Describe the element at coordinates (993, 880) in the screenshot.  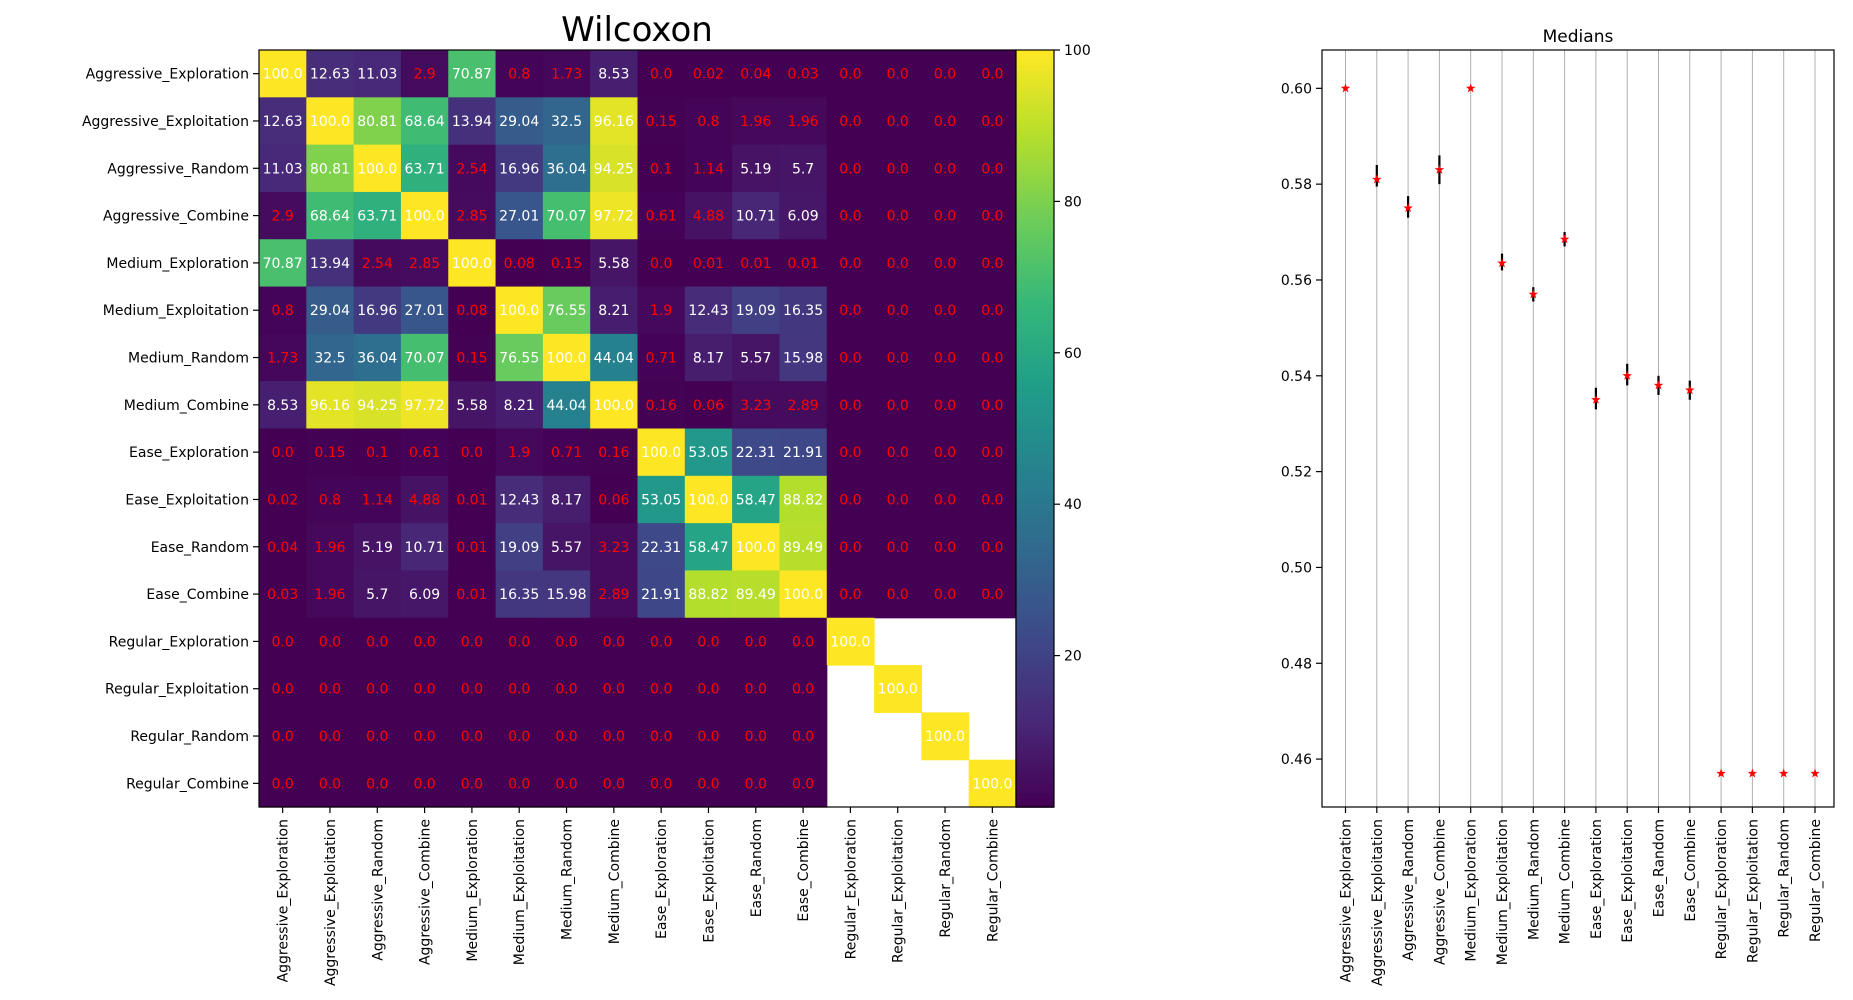
I see `heatmap-x-tick-label: Regular_Combine` at that location.